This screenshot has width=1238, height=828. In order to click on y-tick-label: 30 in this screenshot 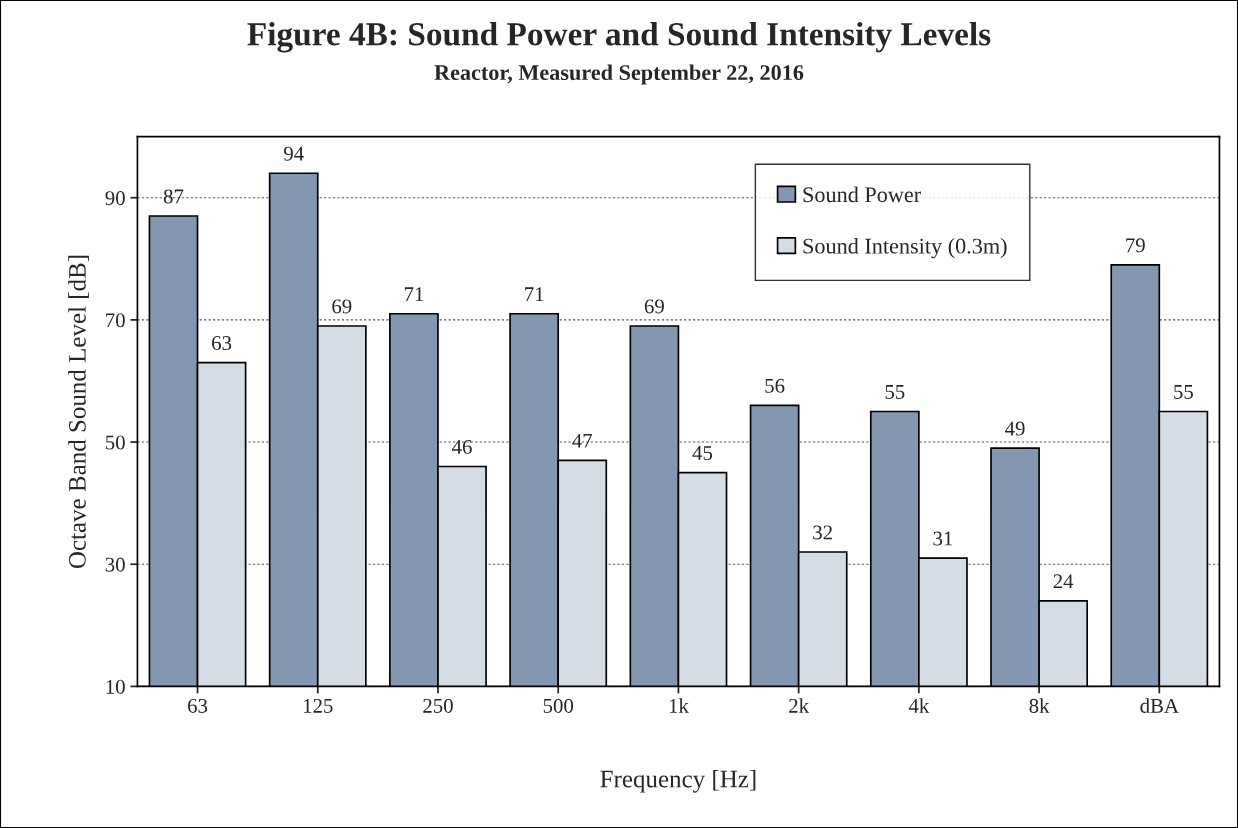, I will do `click(115, 564)`.